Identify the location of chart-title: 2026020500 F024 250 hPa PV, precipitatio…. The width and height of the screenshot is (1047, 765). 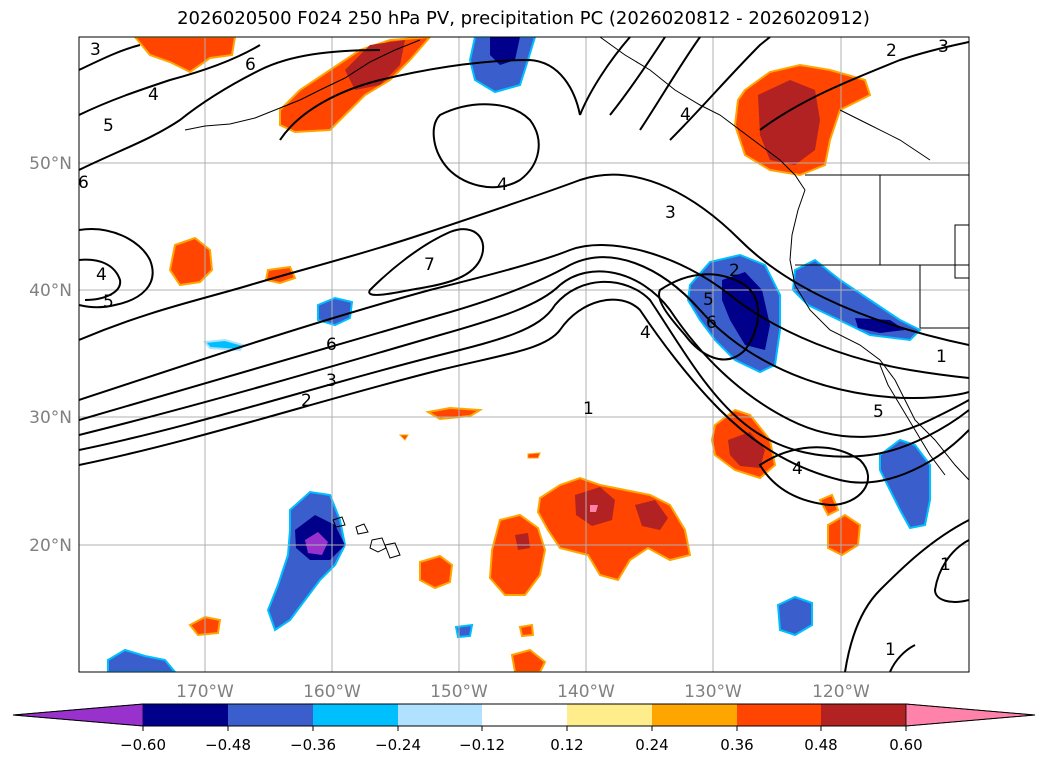
(523, 18).